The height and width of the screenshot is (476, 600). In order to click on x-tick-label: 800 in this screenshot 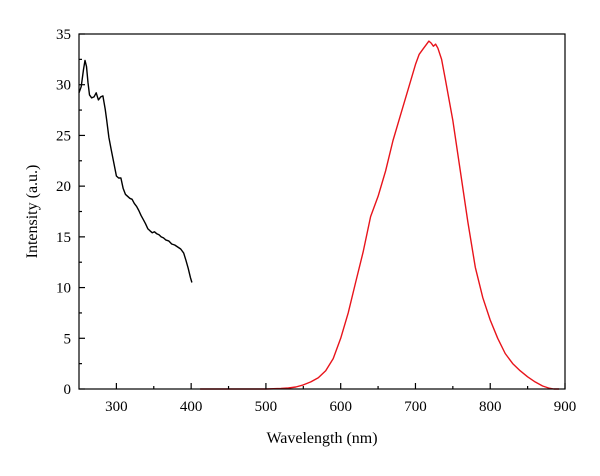, I will do `click(490, 407)`.